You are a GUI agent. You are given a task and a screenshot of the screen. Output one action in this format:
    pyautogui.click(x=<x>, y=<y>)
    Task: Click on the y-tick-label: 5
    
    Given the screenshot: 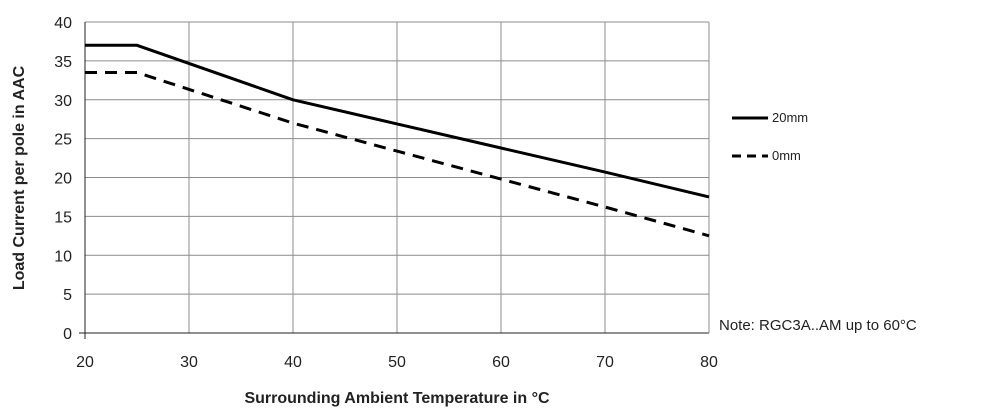 What is the action you would take?
    pyautogui.click(x=67, y=295)
    